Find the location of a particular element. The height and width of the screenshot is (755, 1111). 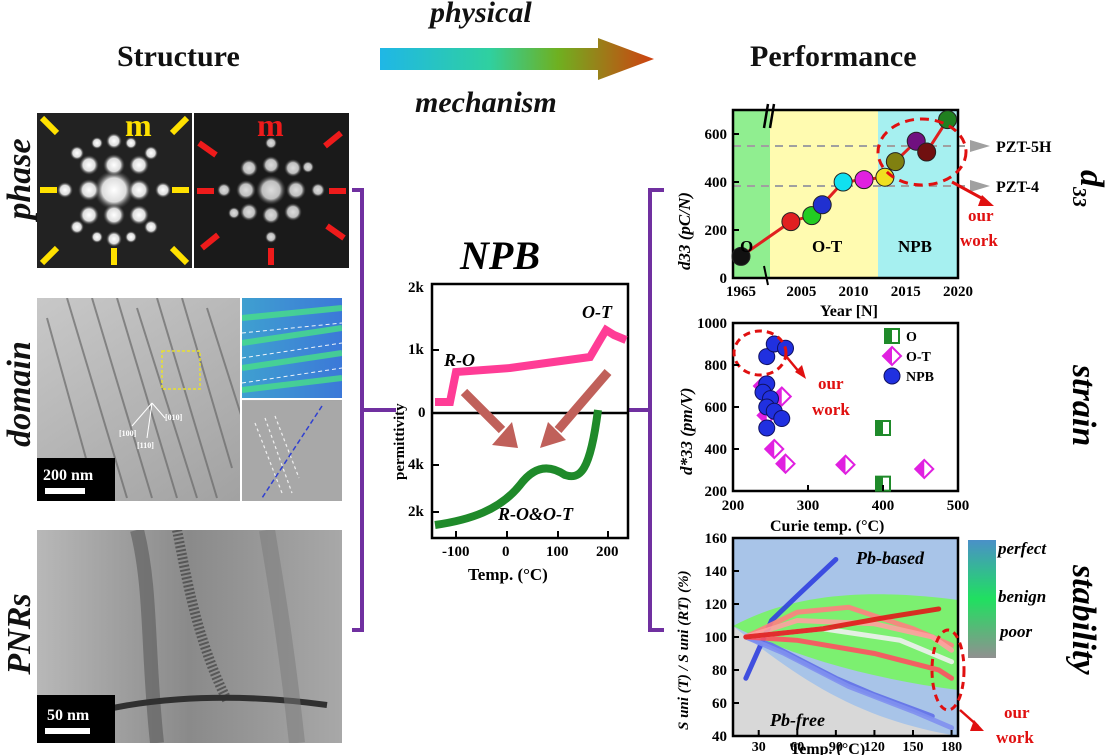

d33-our-work-1: our is located at coordinates (981, 215).